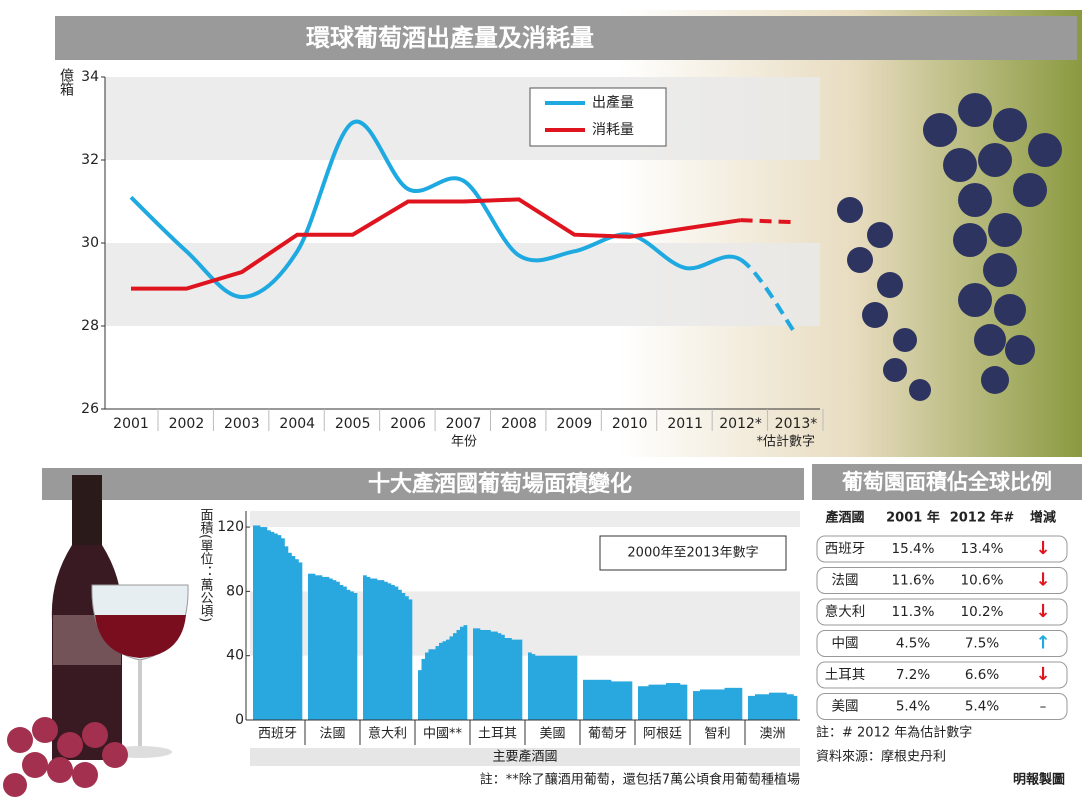 The height and width of the screenshot is (805, 1085). I want to click on x-tick-label: 2005, so click(353, 424).